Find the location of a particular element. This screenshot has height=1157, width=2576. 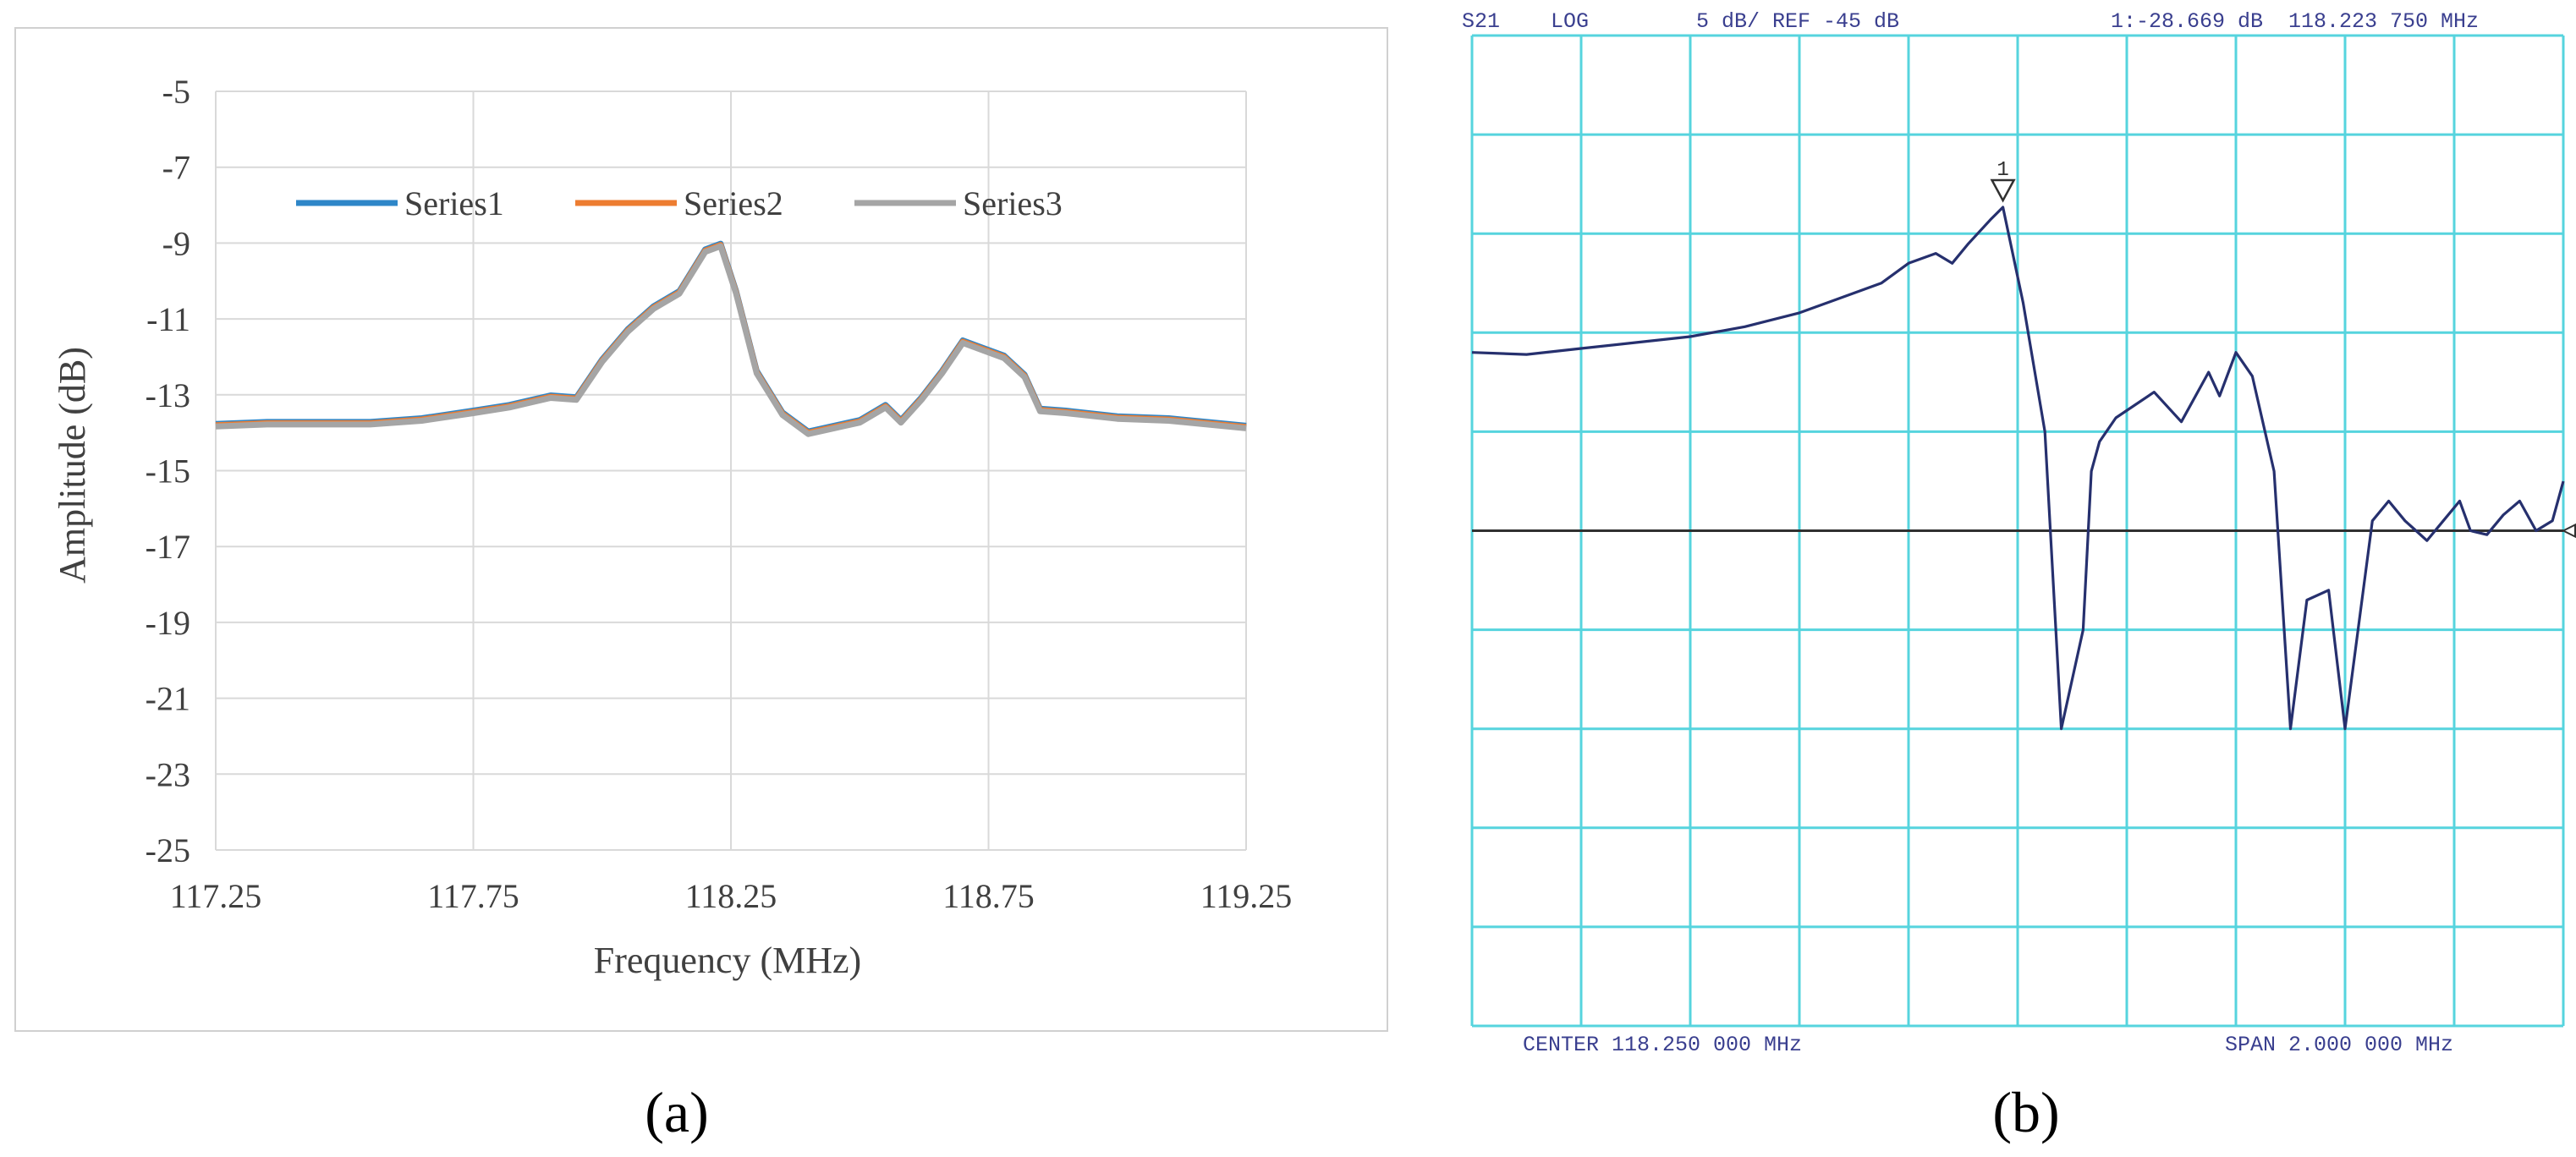

panel-a-y-tick-label: -13 is located at coordinates (168, 395).